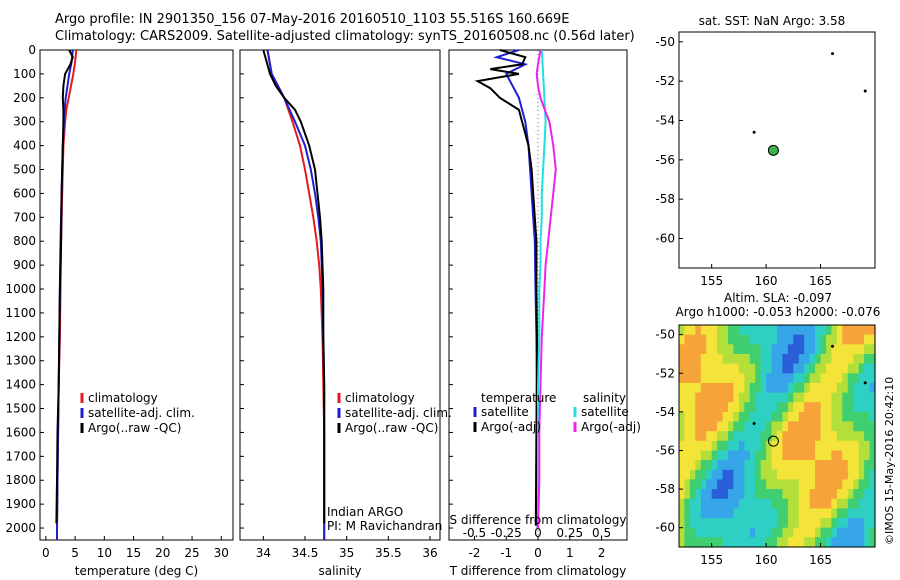 The width and height of the screenshot is (900, 580). What do you see at coordinates (294, 286) in the screenshot?
I see `salinity-series-argo-raw-qc-` at bounding box center [294, 286].